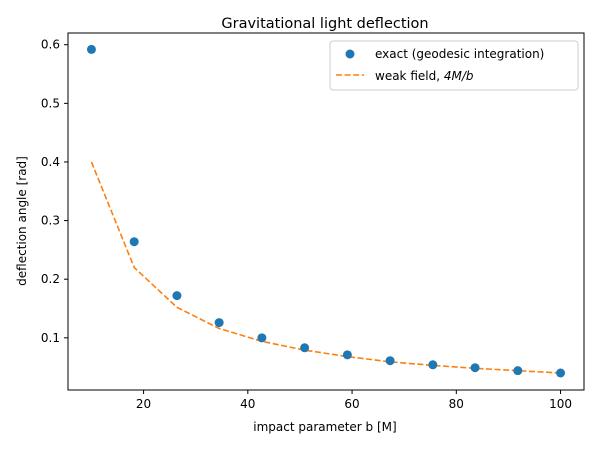  Describe the element at coordinates (50, 279) in the screenshot. I see `y-tick-label: 0.2` at that location.